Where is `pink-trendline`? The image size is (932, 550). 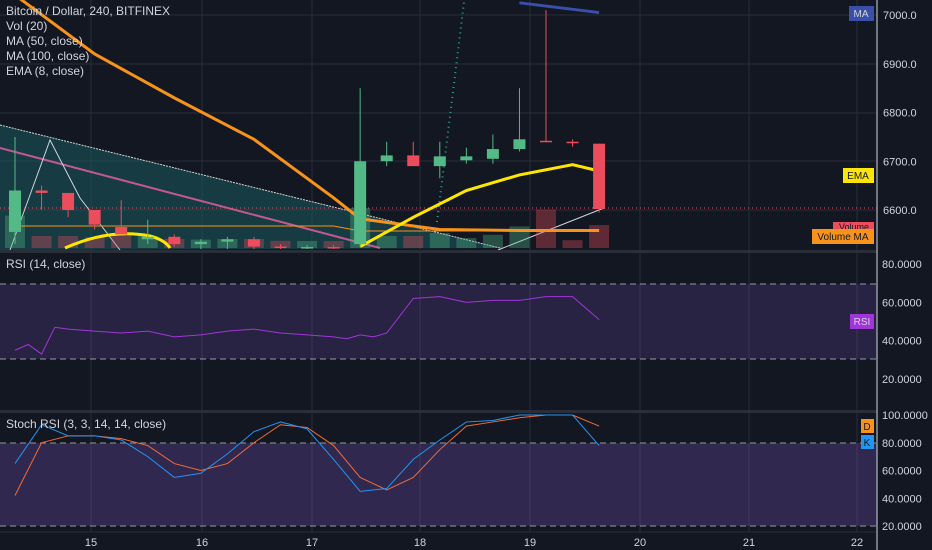 pink-trendline is located at coordinates (190, 198).